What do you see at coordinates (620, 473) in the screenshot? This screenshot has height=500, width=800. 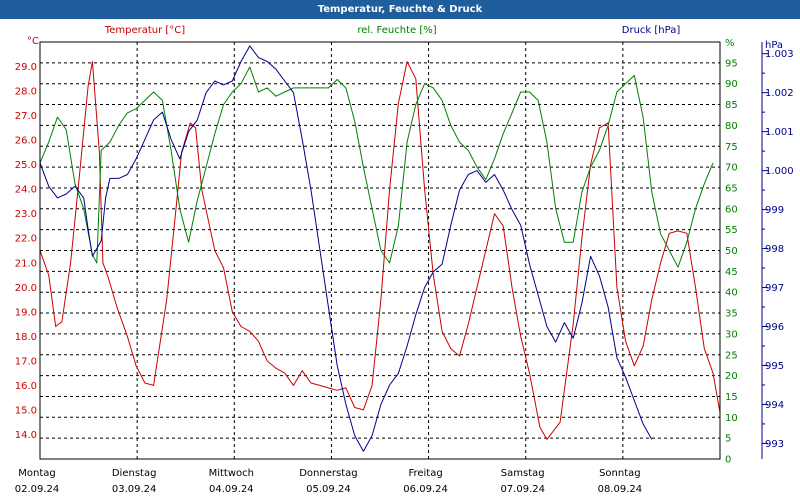 I see `x-day-name: Sonntag` at bounding box center [620, 473].